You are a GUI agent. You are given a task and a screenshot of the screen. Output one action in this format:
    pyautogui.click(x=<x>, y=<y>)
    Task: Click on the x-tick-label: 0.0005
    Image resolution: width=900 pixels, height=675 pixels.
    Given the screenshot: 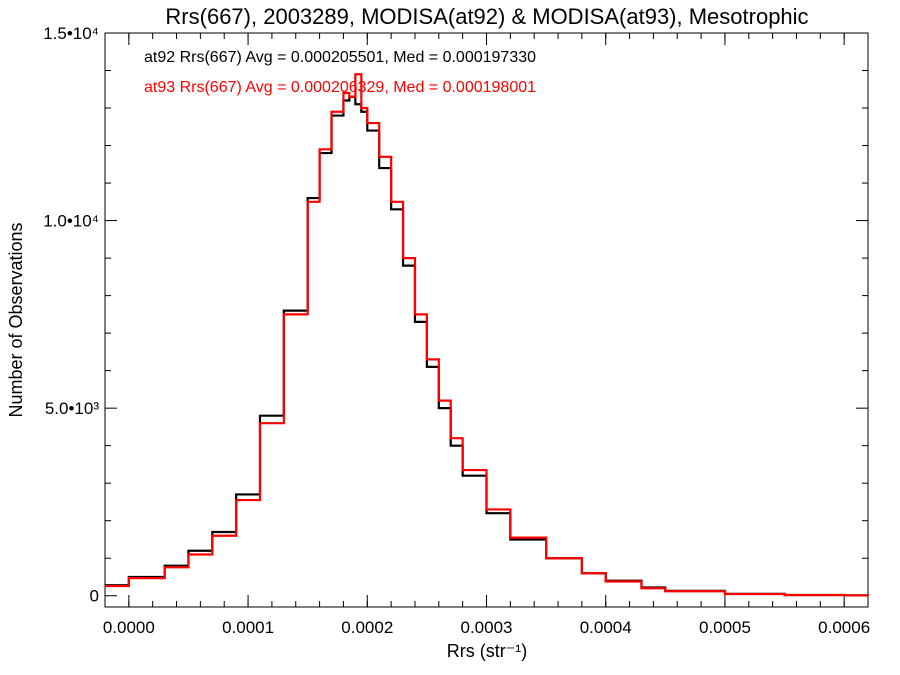 What is the action you would take?
    pyautogui.click(x=725, y=627)
    